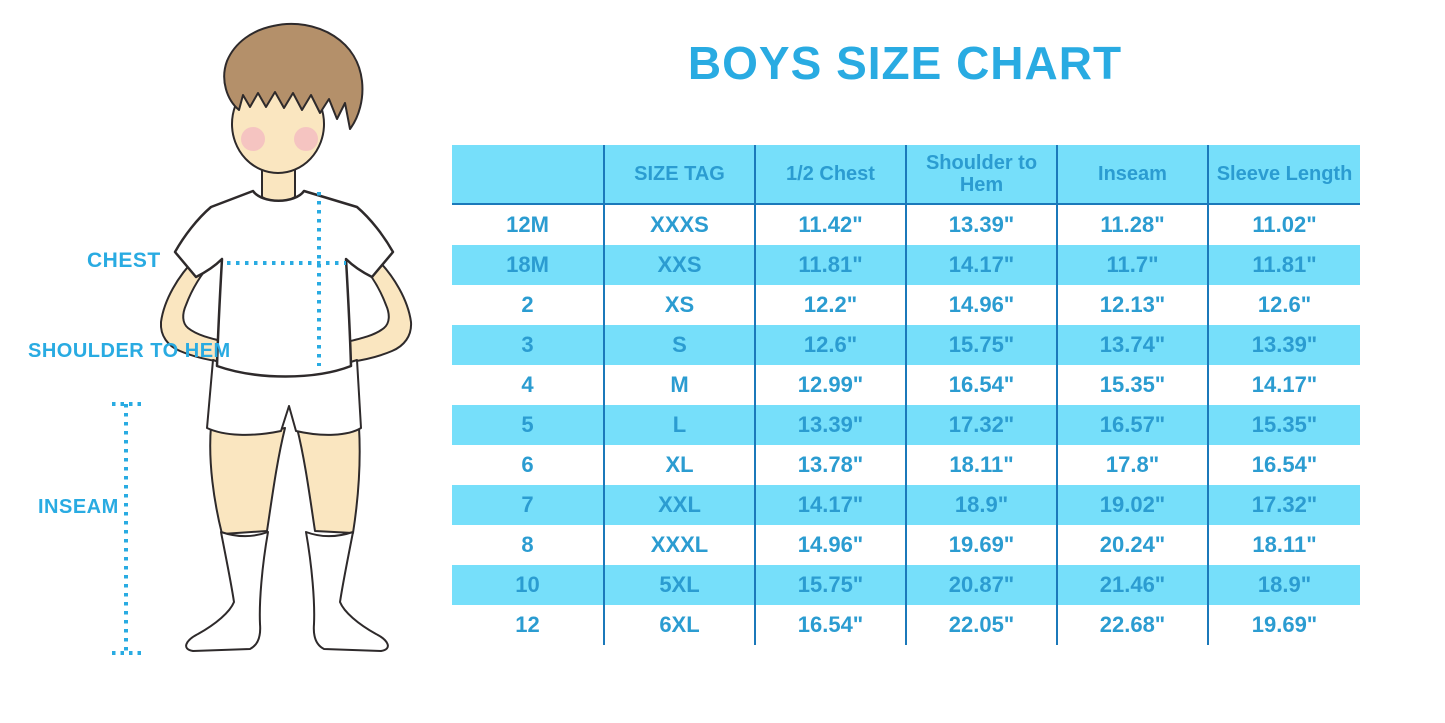 This screenshot has width=1445, height=723. Describe the element at coordinates (1131, 345) in the screenshot. I see `measurement-cell: 13.74"` at that location.